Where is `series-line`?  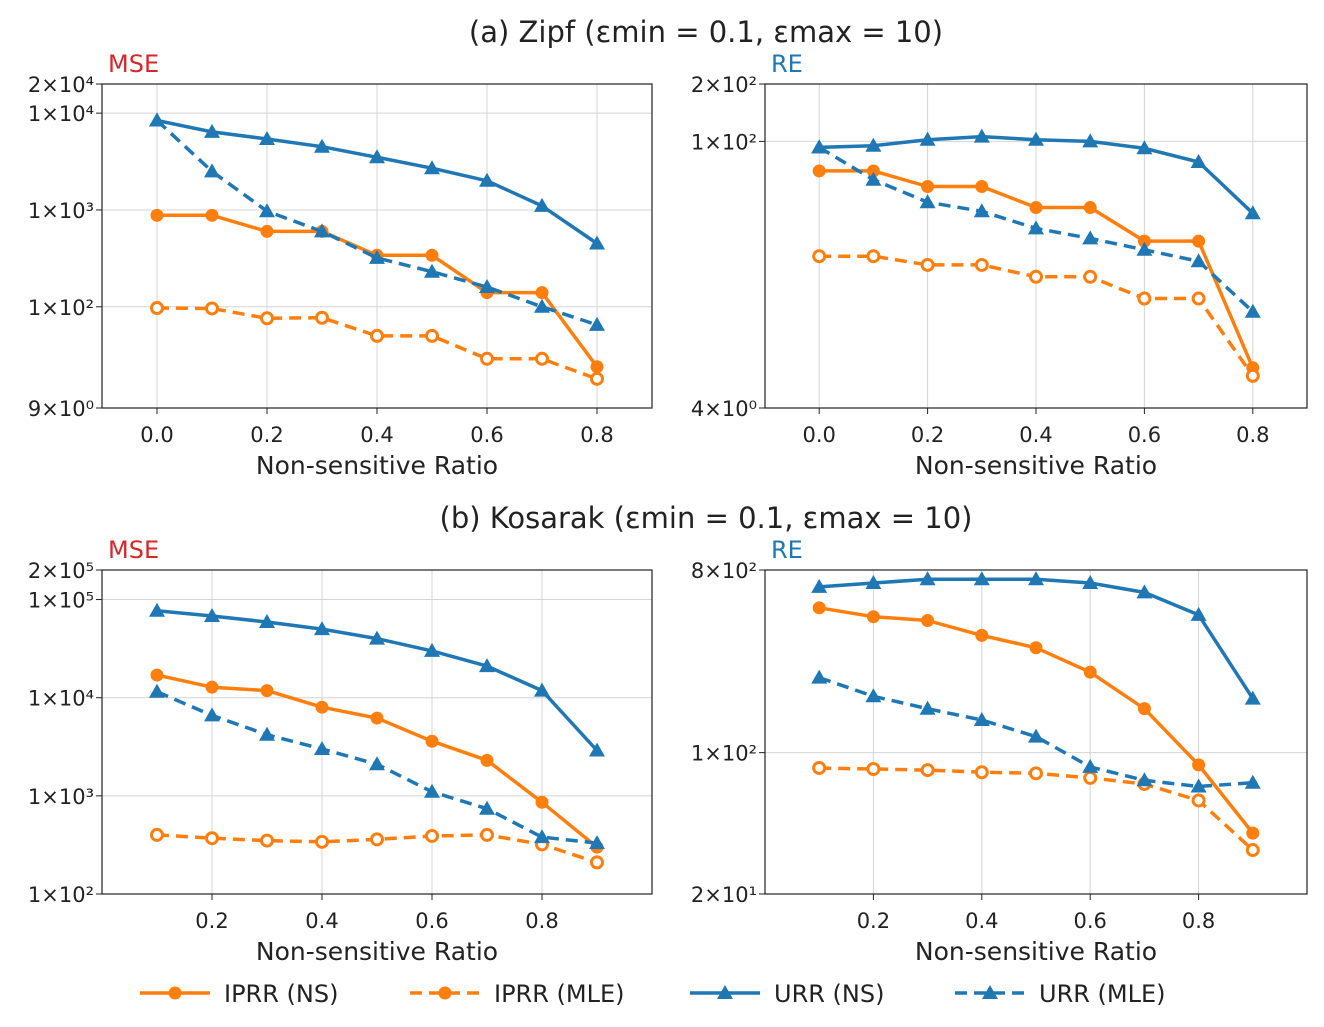
series-line is located at coordinates (376, 223).